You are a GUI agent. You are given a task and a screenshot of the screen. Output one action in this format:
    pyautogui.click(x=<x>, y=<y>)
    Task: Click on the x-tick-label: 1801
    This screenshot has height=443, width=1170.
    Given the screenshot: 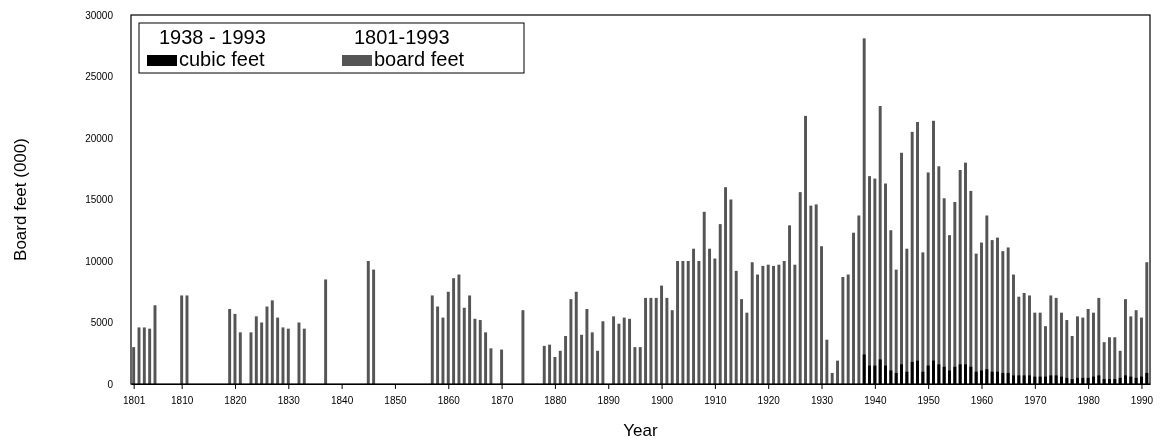 What is the action you would take?
    pyautogui.click(x=134, y=400)
    